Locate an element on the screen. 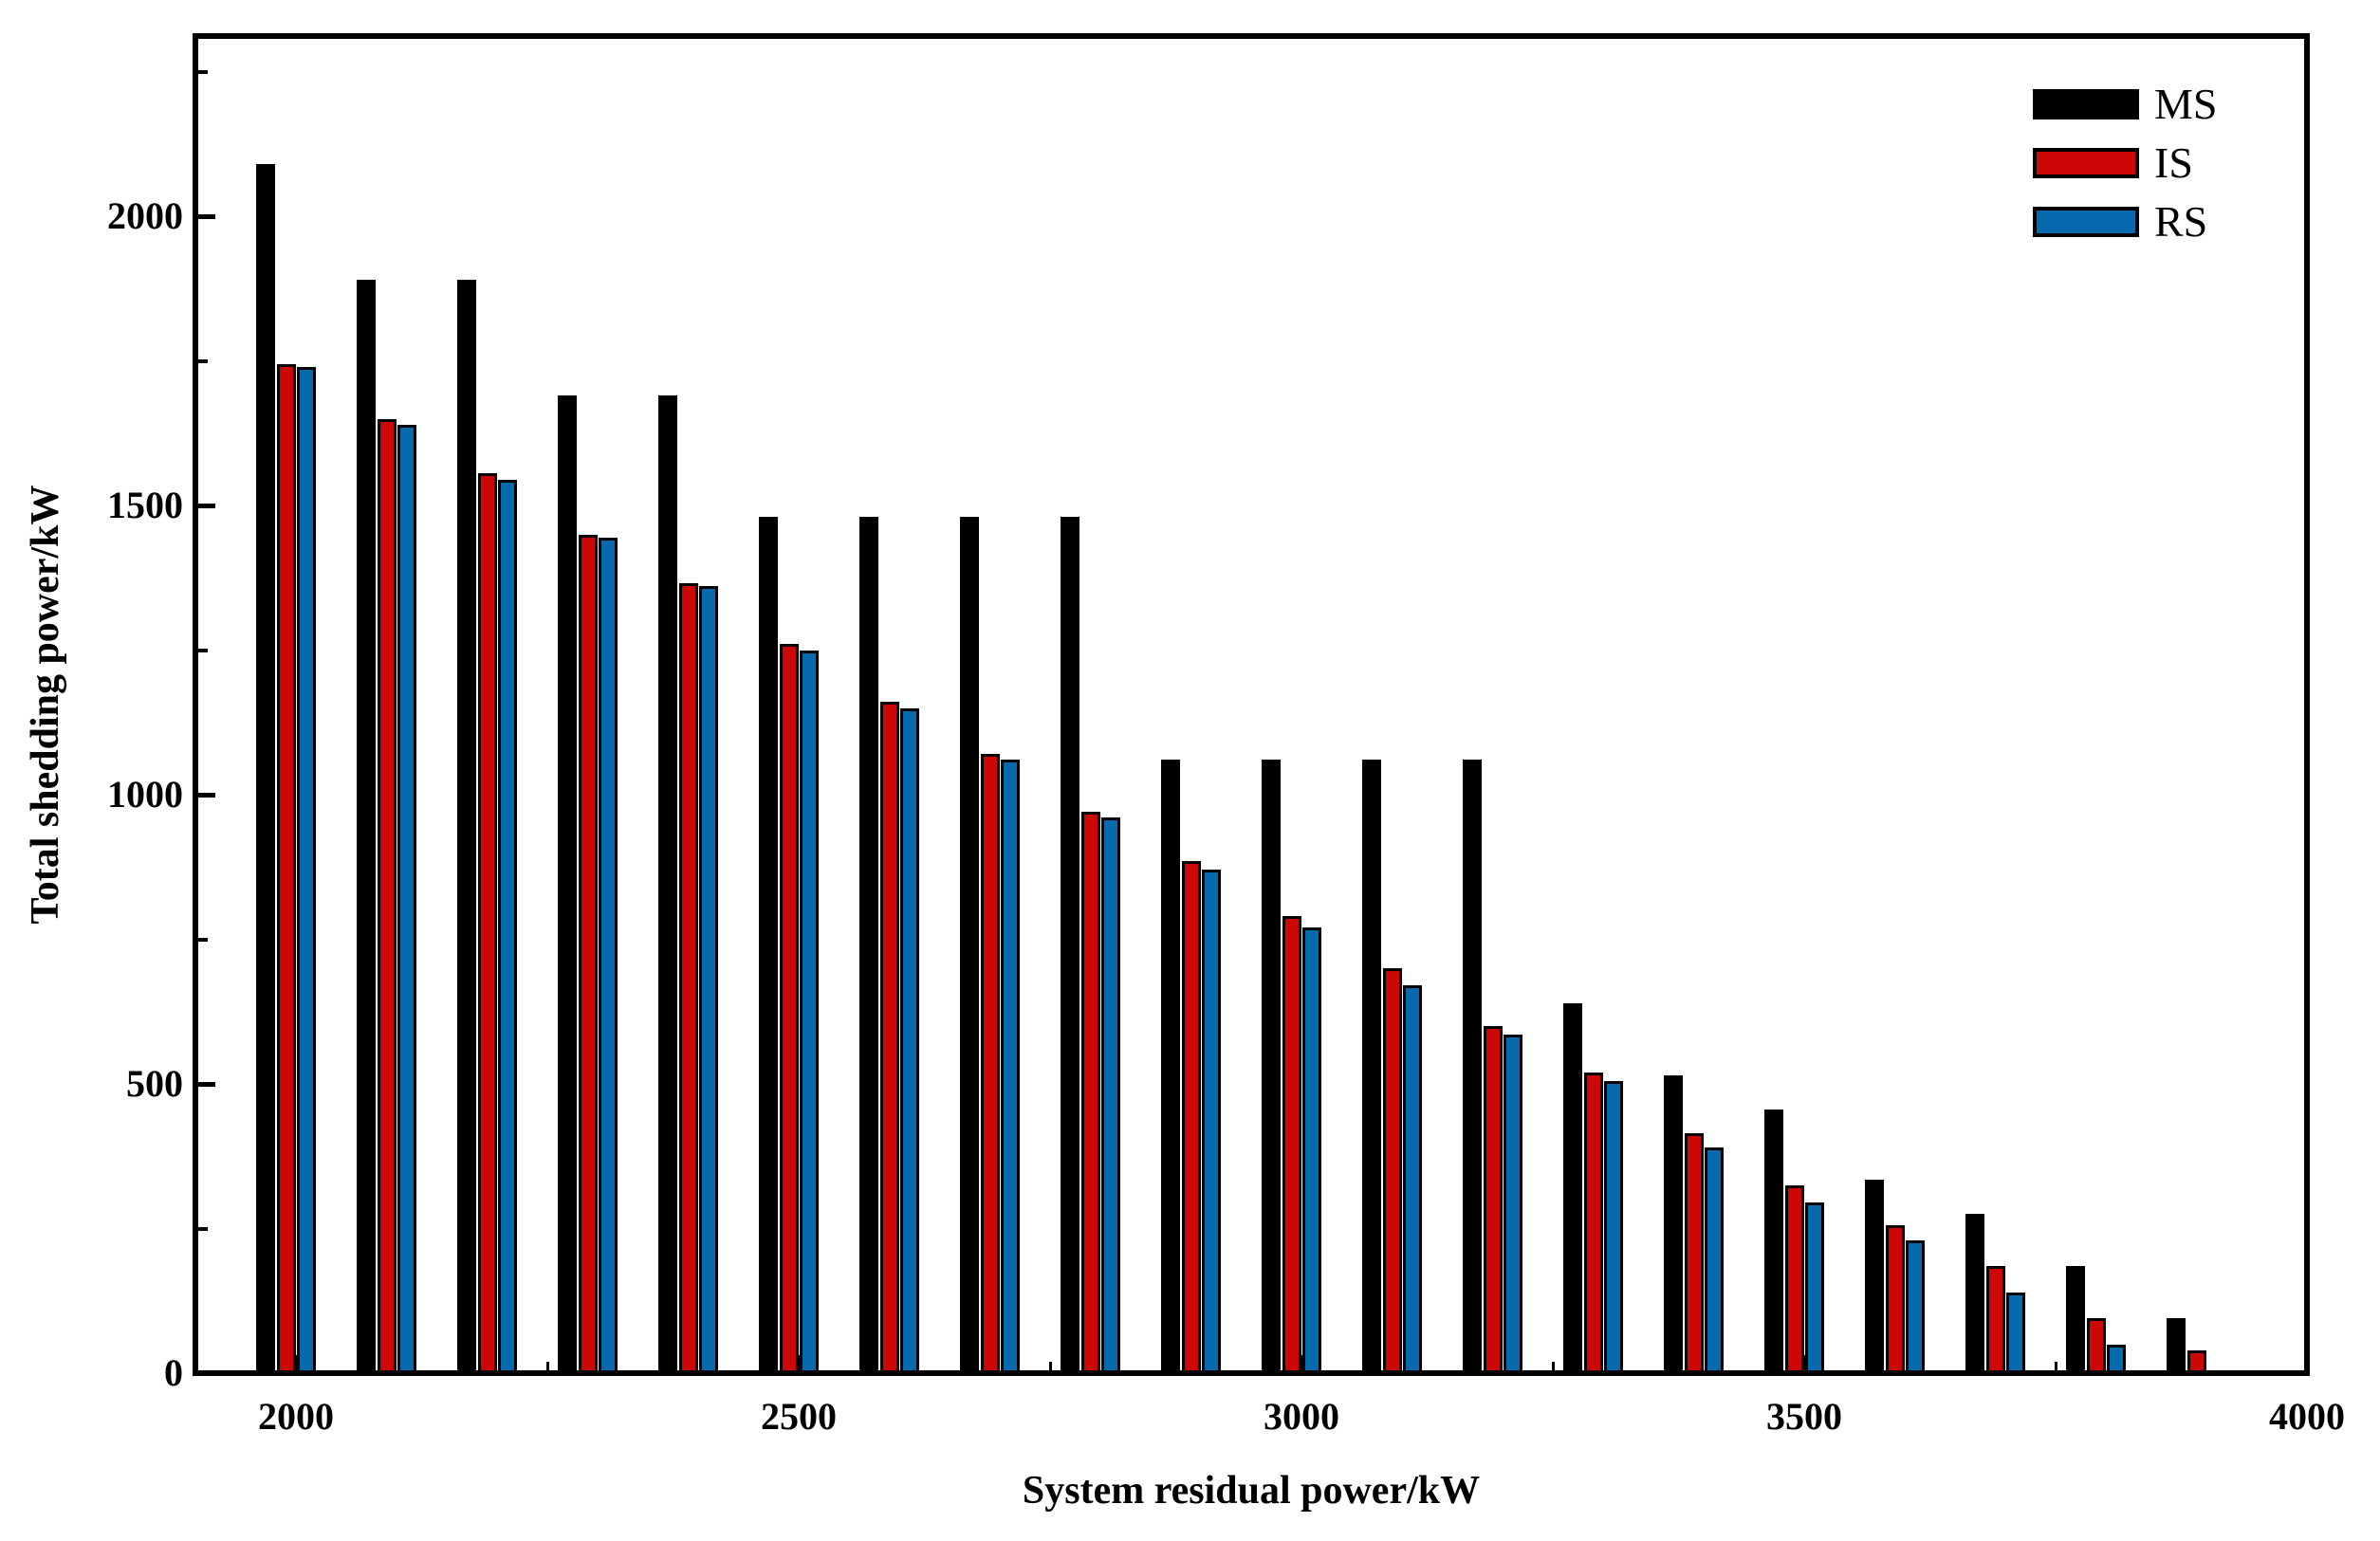 This screenshot has height=1541, width=2380. y-axis-title: Total shedding power/kW is located at coordinates (45, 705).